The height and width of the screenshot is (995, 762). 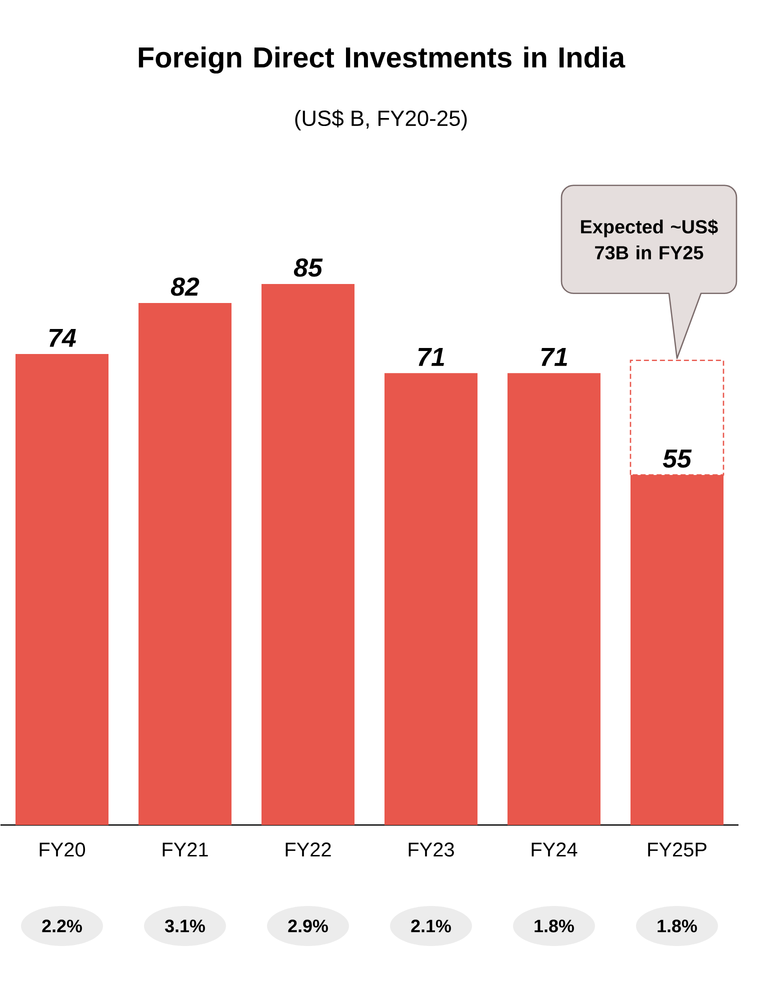 I want to click on chart-title: Foreign Direct Investments in India, so click(x=382, y=60).